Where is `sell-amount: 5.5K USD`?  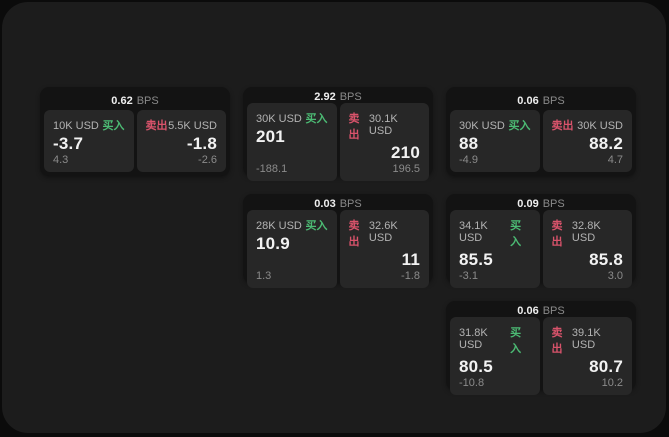
sell-amount: 5.5K USD is located at coordinates (192, 126).